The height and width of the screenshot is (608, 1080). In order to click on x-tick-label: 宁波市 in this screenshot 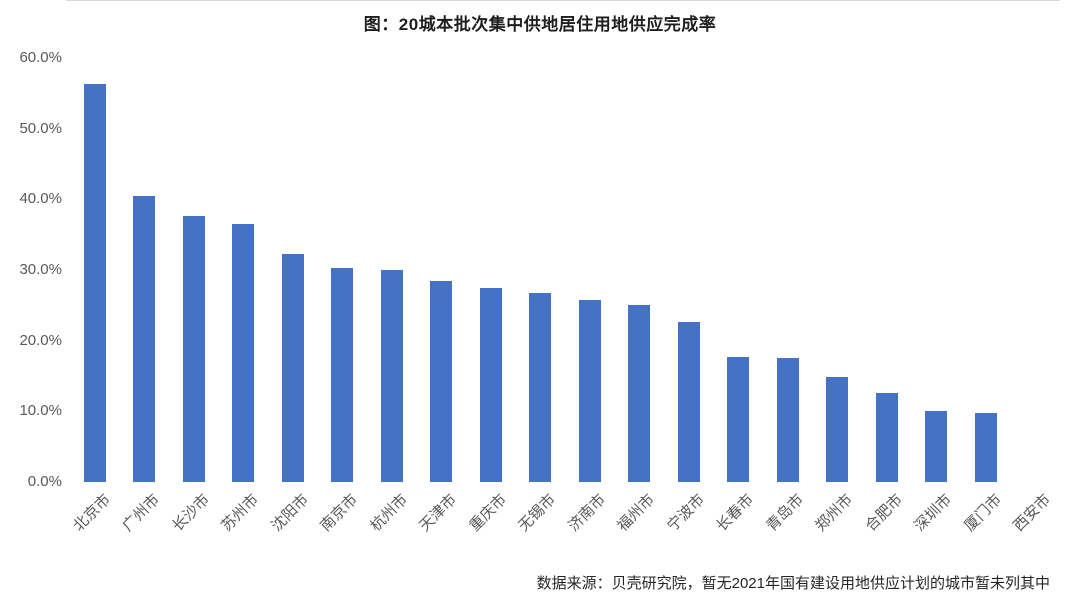, I will do `click(685, 513)`.